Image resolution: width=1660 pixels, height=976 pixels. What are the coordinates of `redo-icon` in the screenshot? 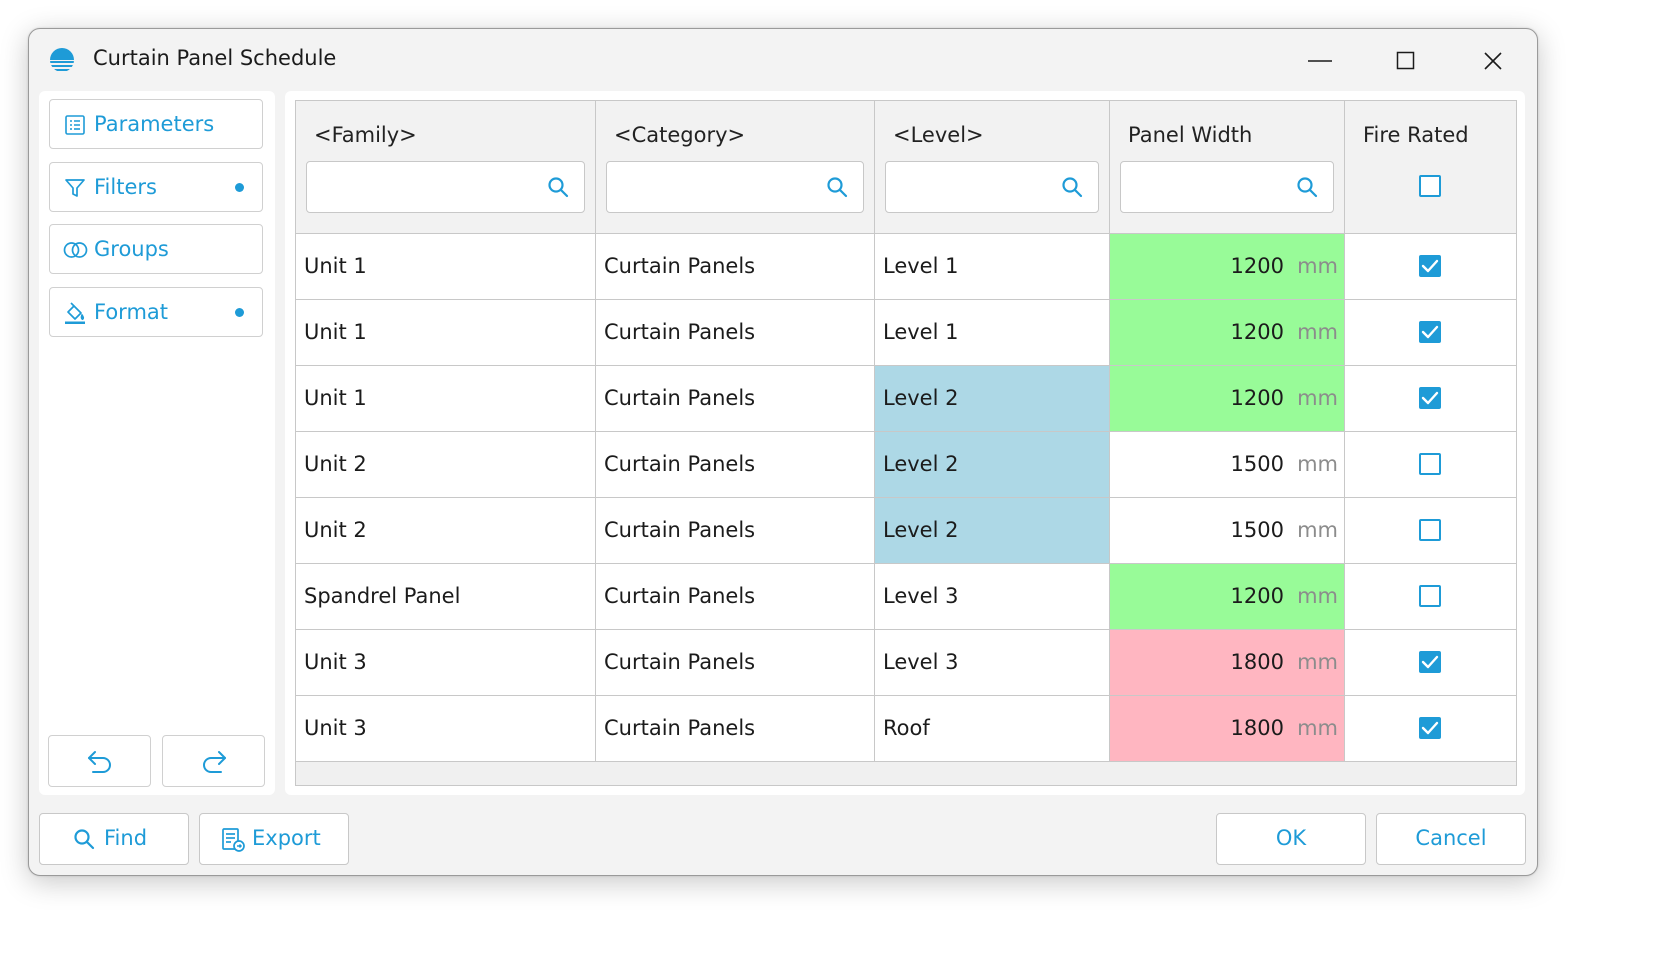 It's located at (214, 762).